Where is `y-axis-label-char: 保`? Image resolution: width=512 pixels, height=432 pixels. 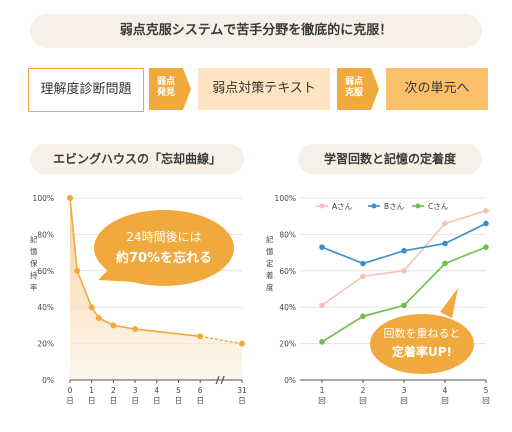
y-axis-label-char: 保 is located at coordinates (34, 263).